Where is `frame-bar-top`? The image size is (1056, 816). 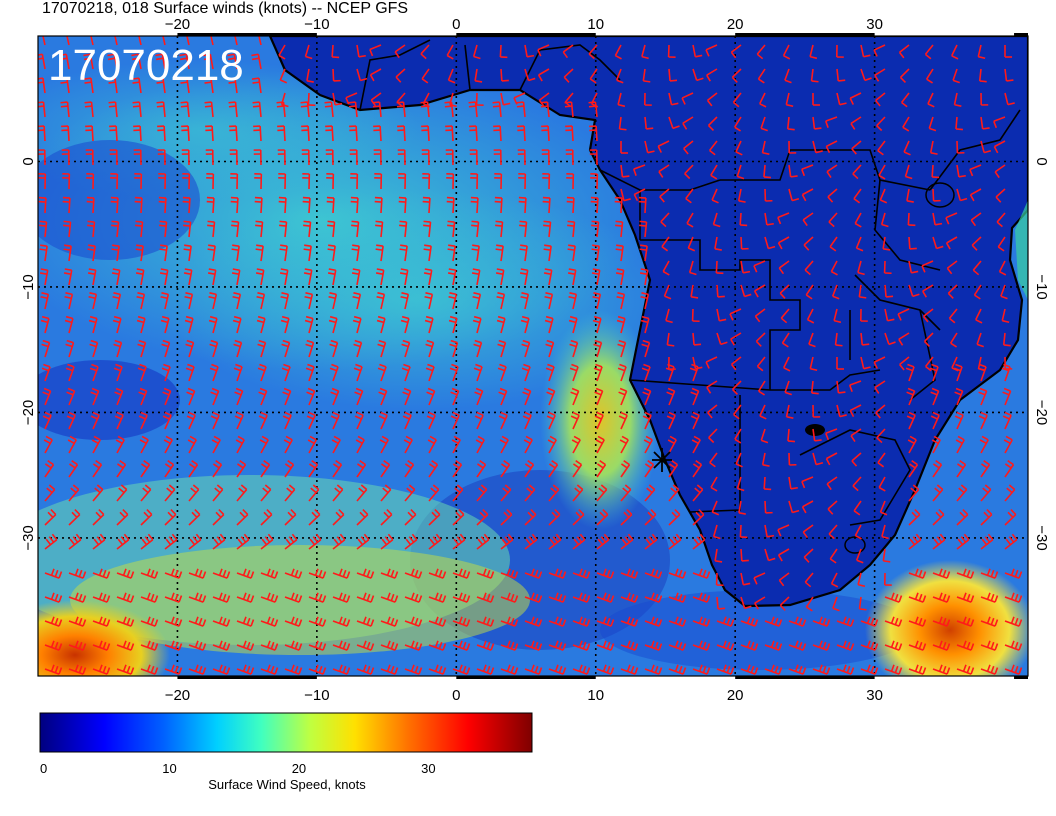
frame-bar-top is located at coordinates (805, 34).